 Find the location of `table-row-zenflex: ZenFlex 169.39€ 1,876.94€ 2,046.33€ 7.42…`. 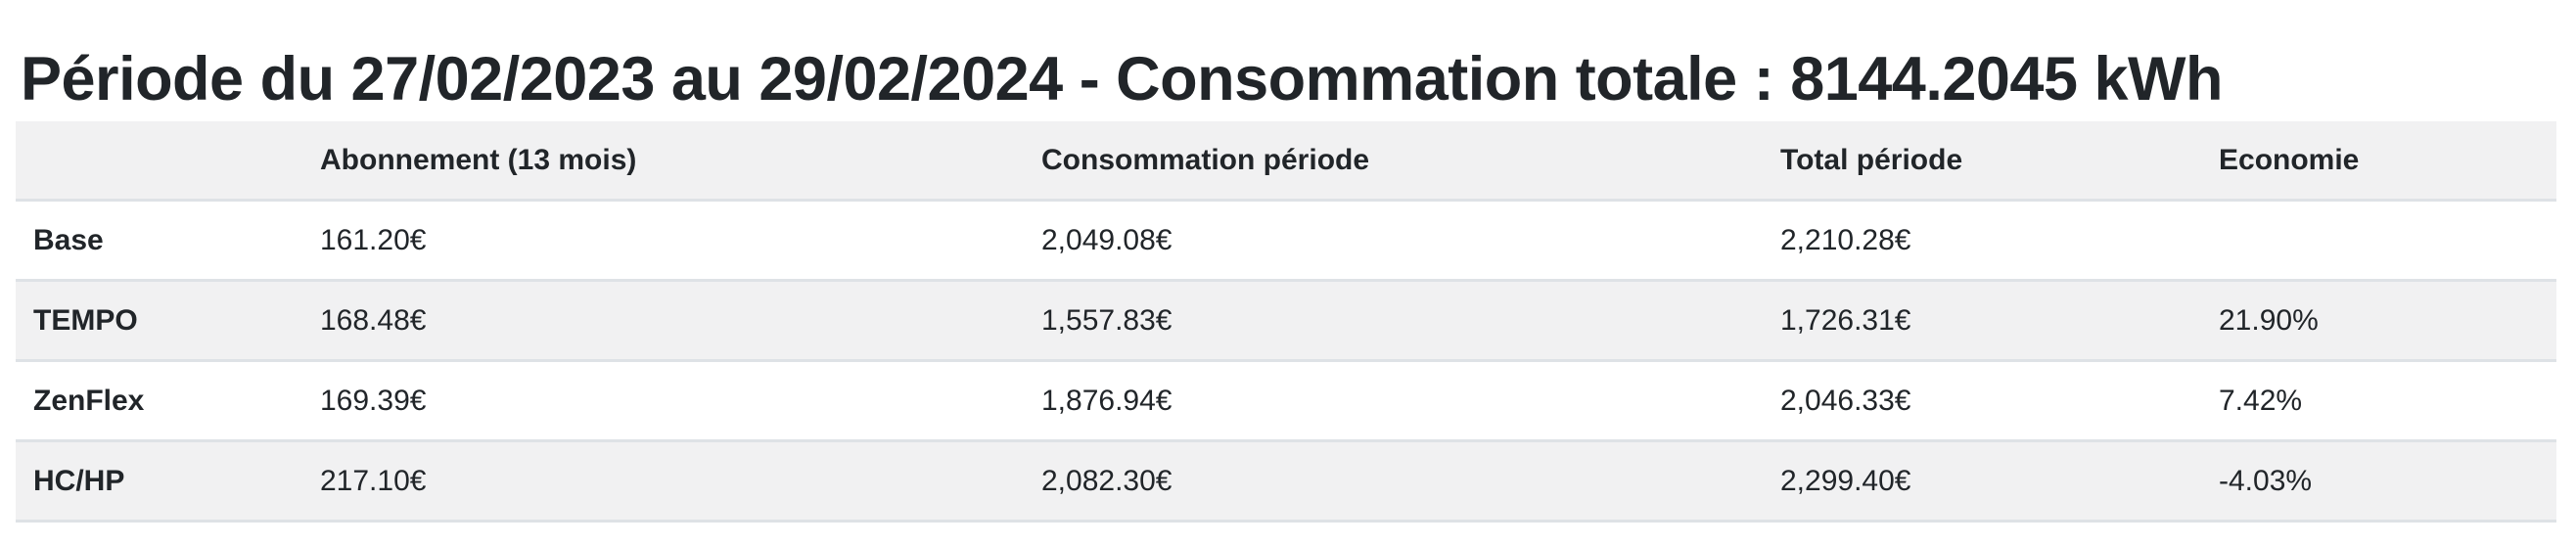

table-row-zenflex: ZenFlex 169.39€ 1,876.94€ 2,046.33€ 7.42… is located at coordinates (1286, 401).